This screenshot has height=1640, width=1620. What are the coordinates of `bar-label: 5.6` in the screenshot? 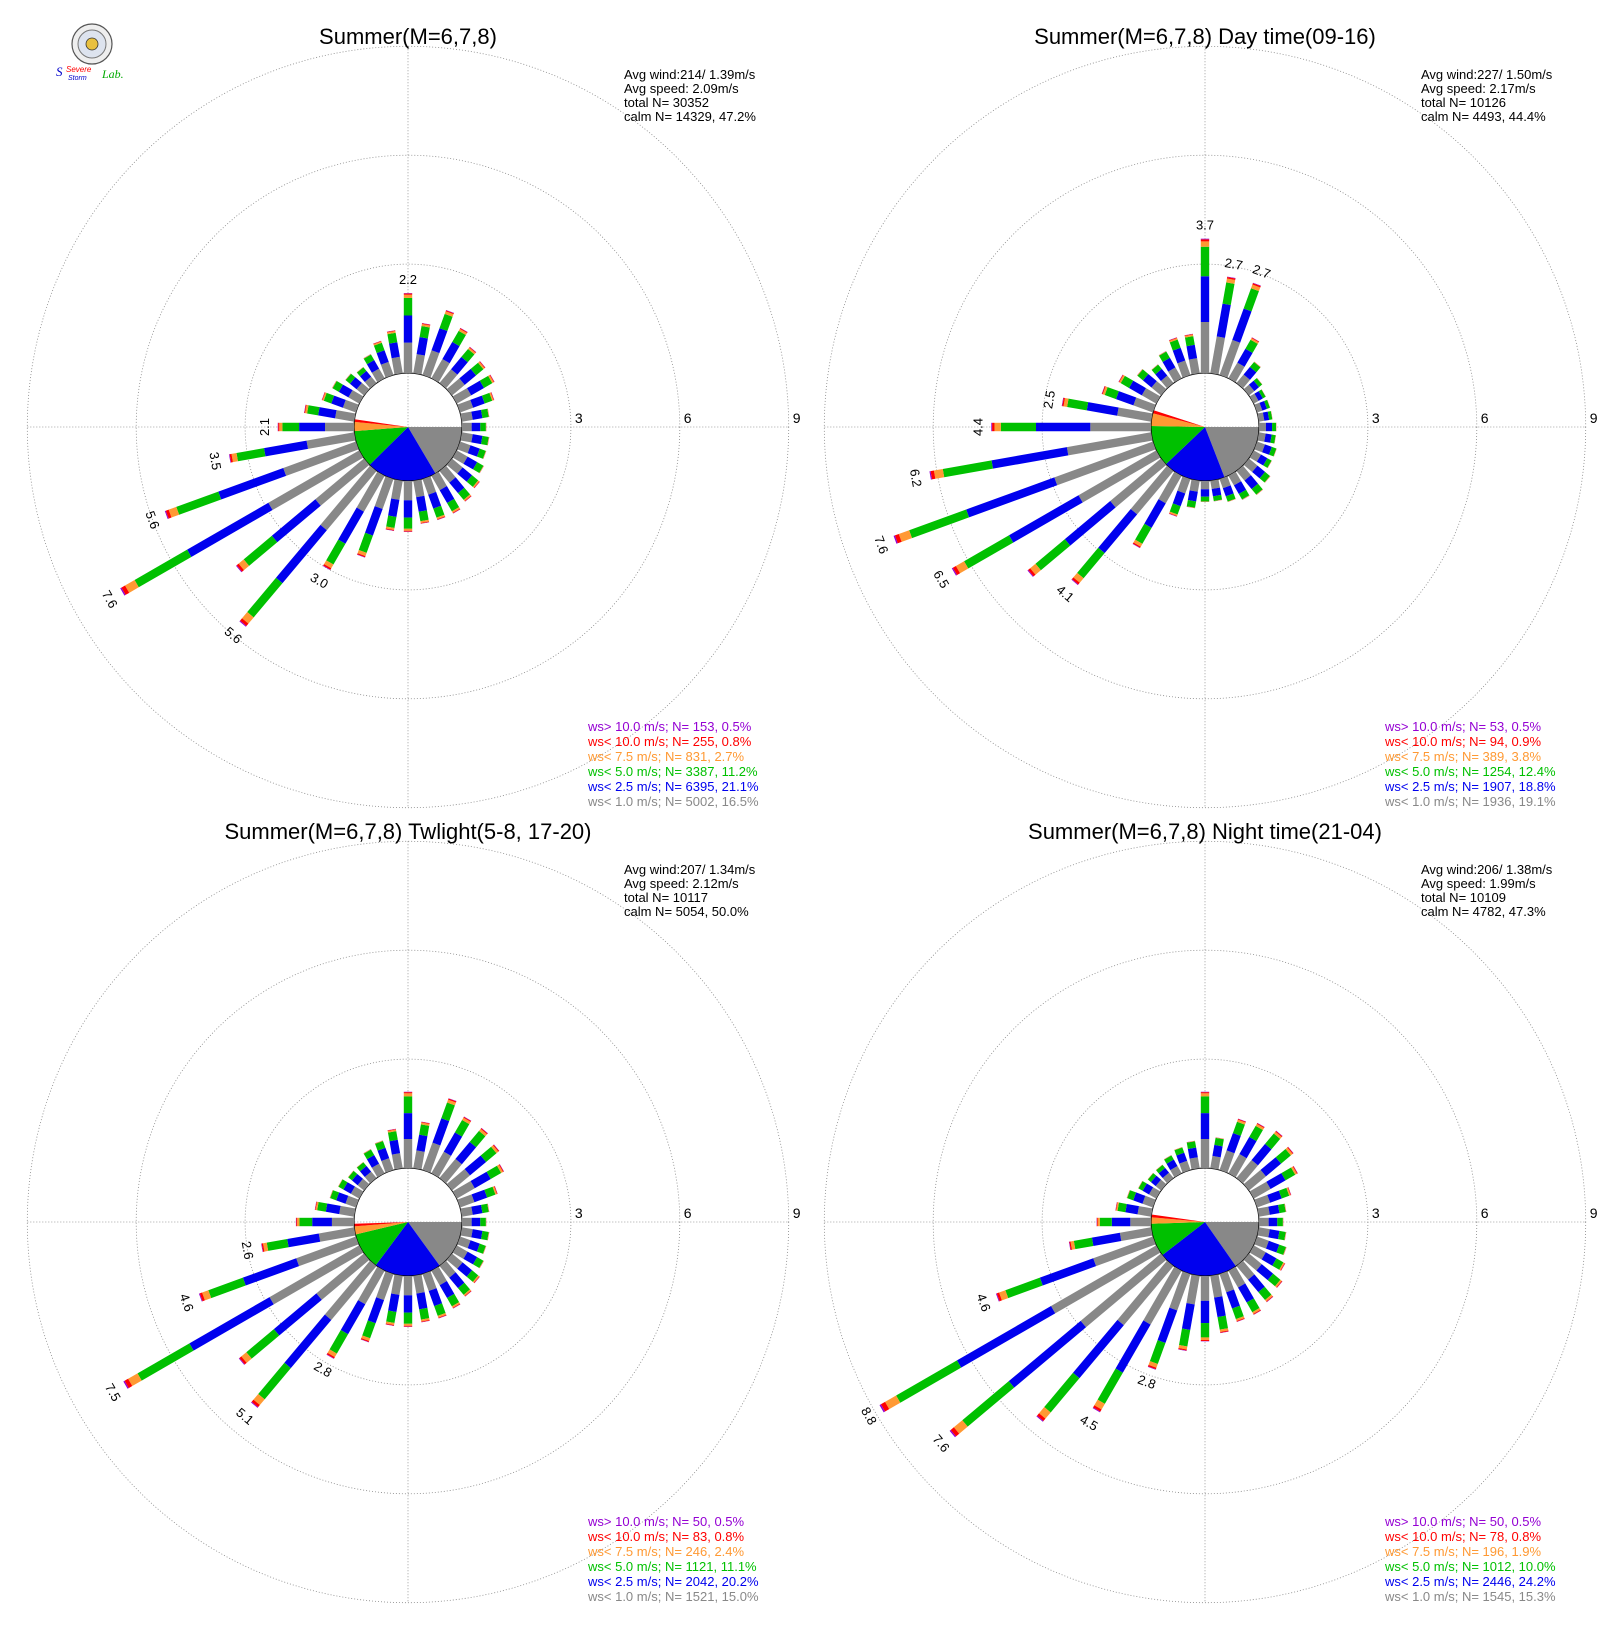 It's located at (233, 635).